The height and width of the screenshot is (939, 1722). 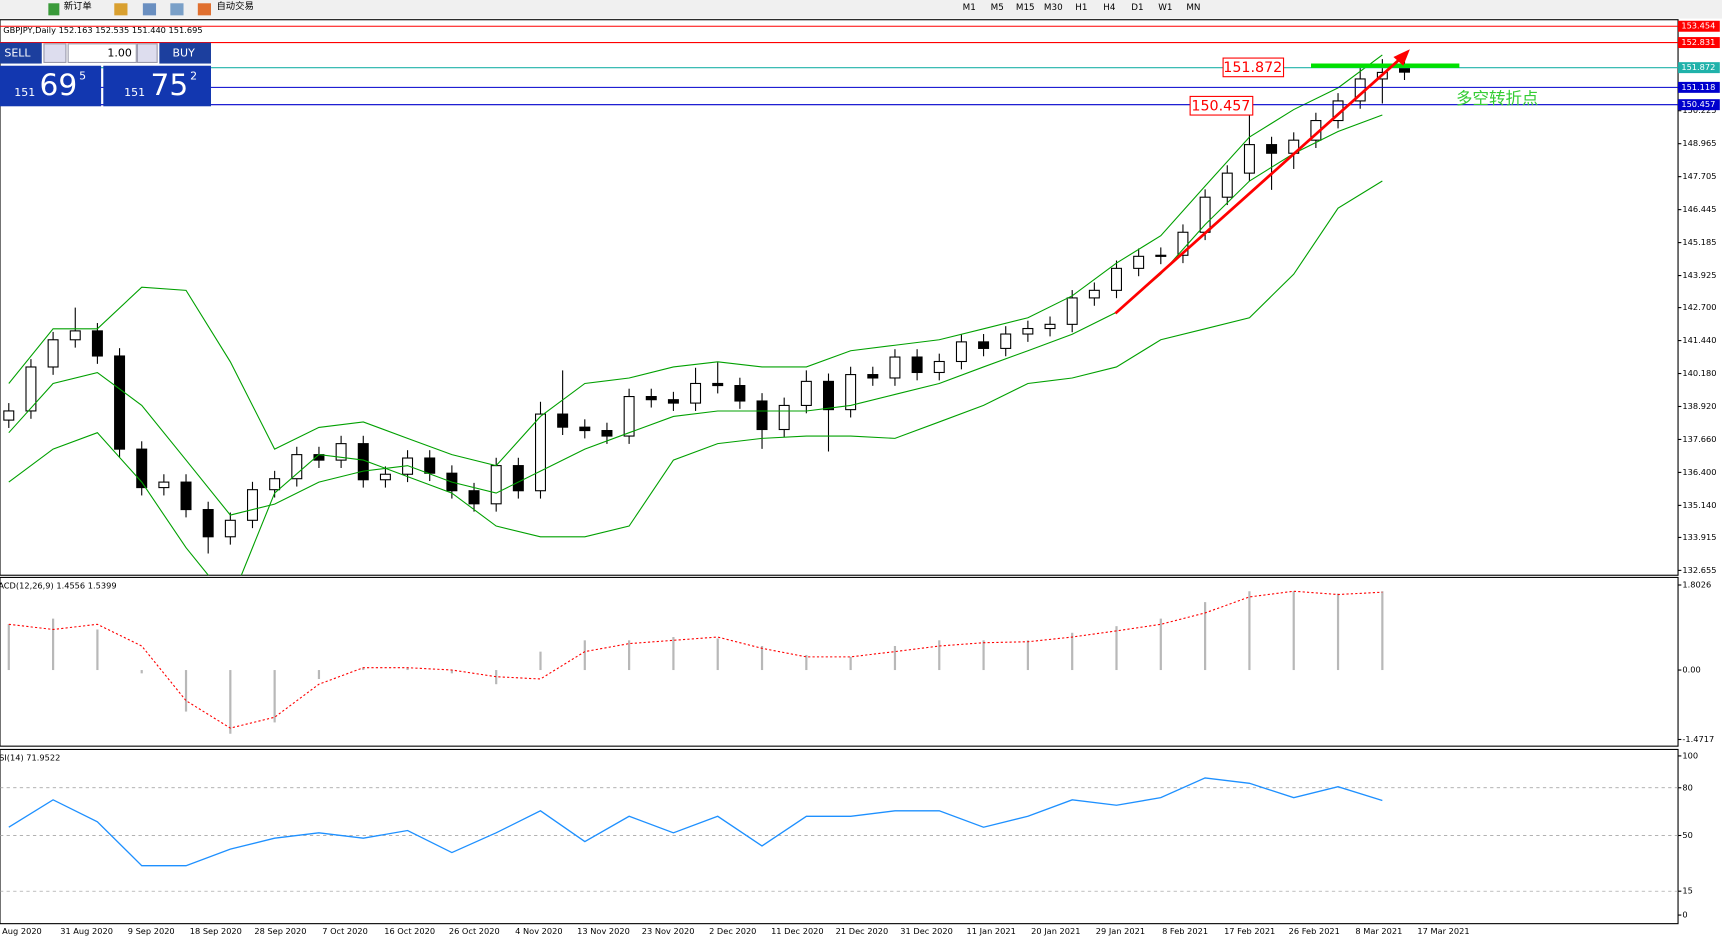 What do you see at coordinates (1690, 755) in the screenshot?
I see `y-tick-label: 100` at bounding box center [1690, 755].